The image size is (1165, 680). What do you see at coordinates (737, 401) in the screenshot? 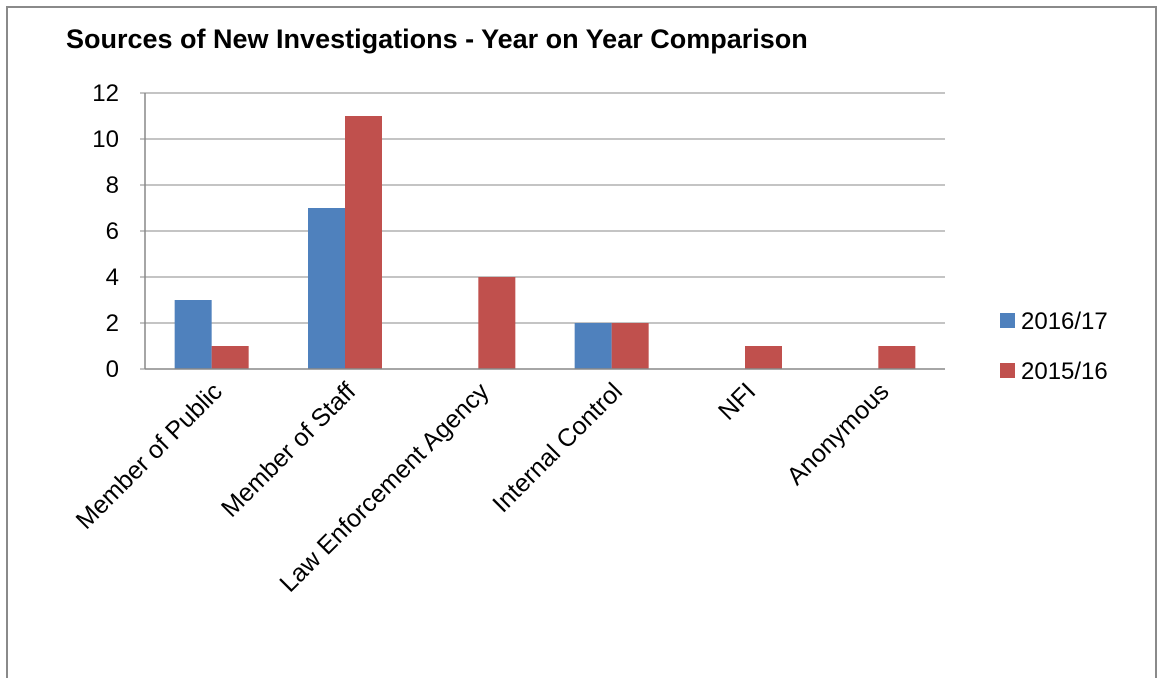
I see `x-category-label: NFI` at bounding box center [737, 401].